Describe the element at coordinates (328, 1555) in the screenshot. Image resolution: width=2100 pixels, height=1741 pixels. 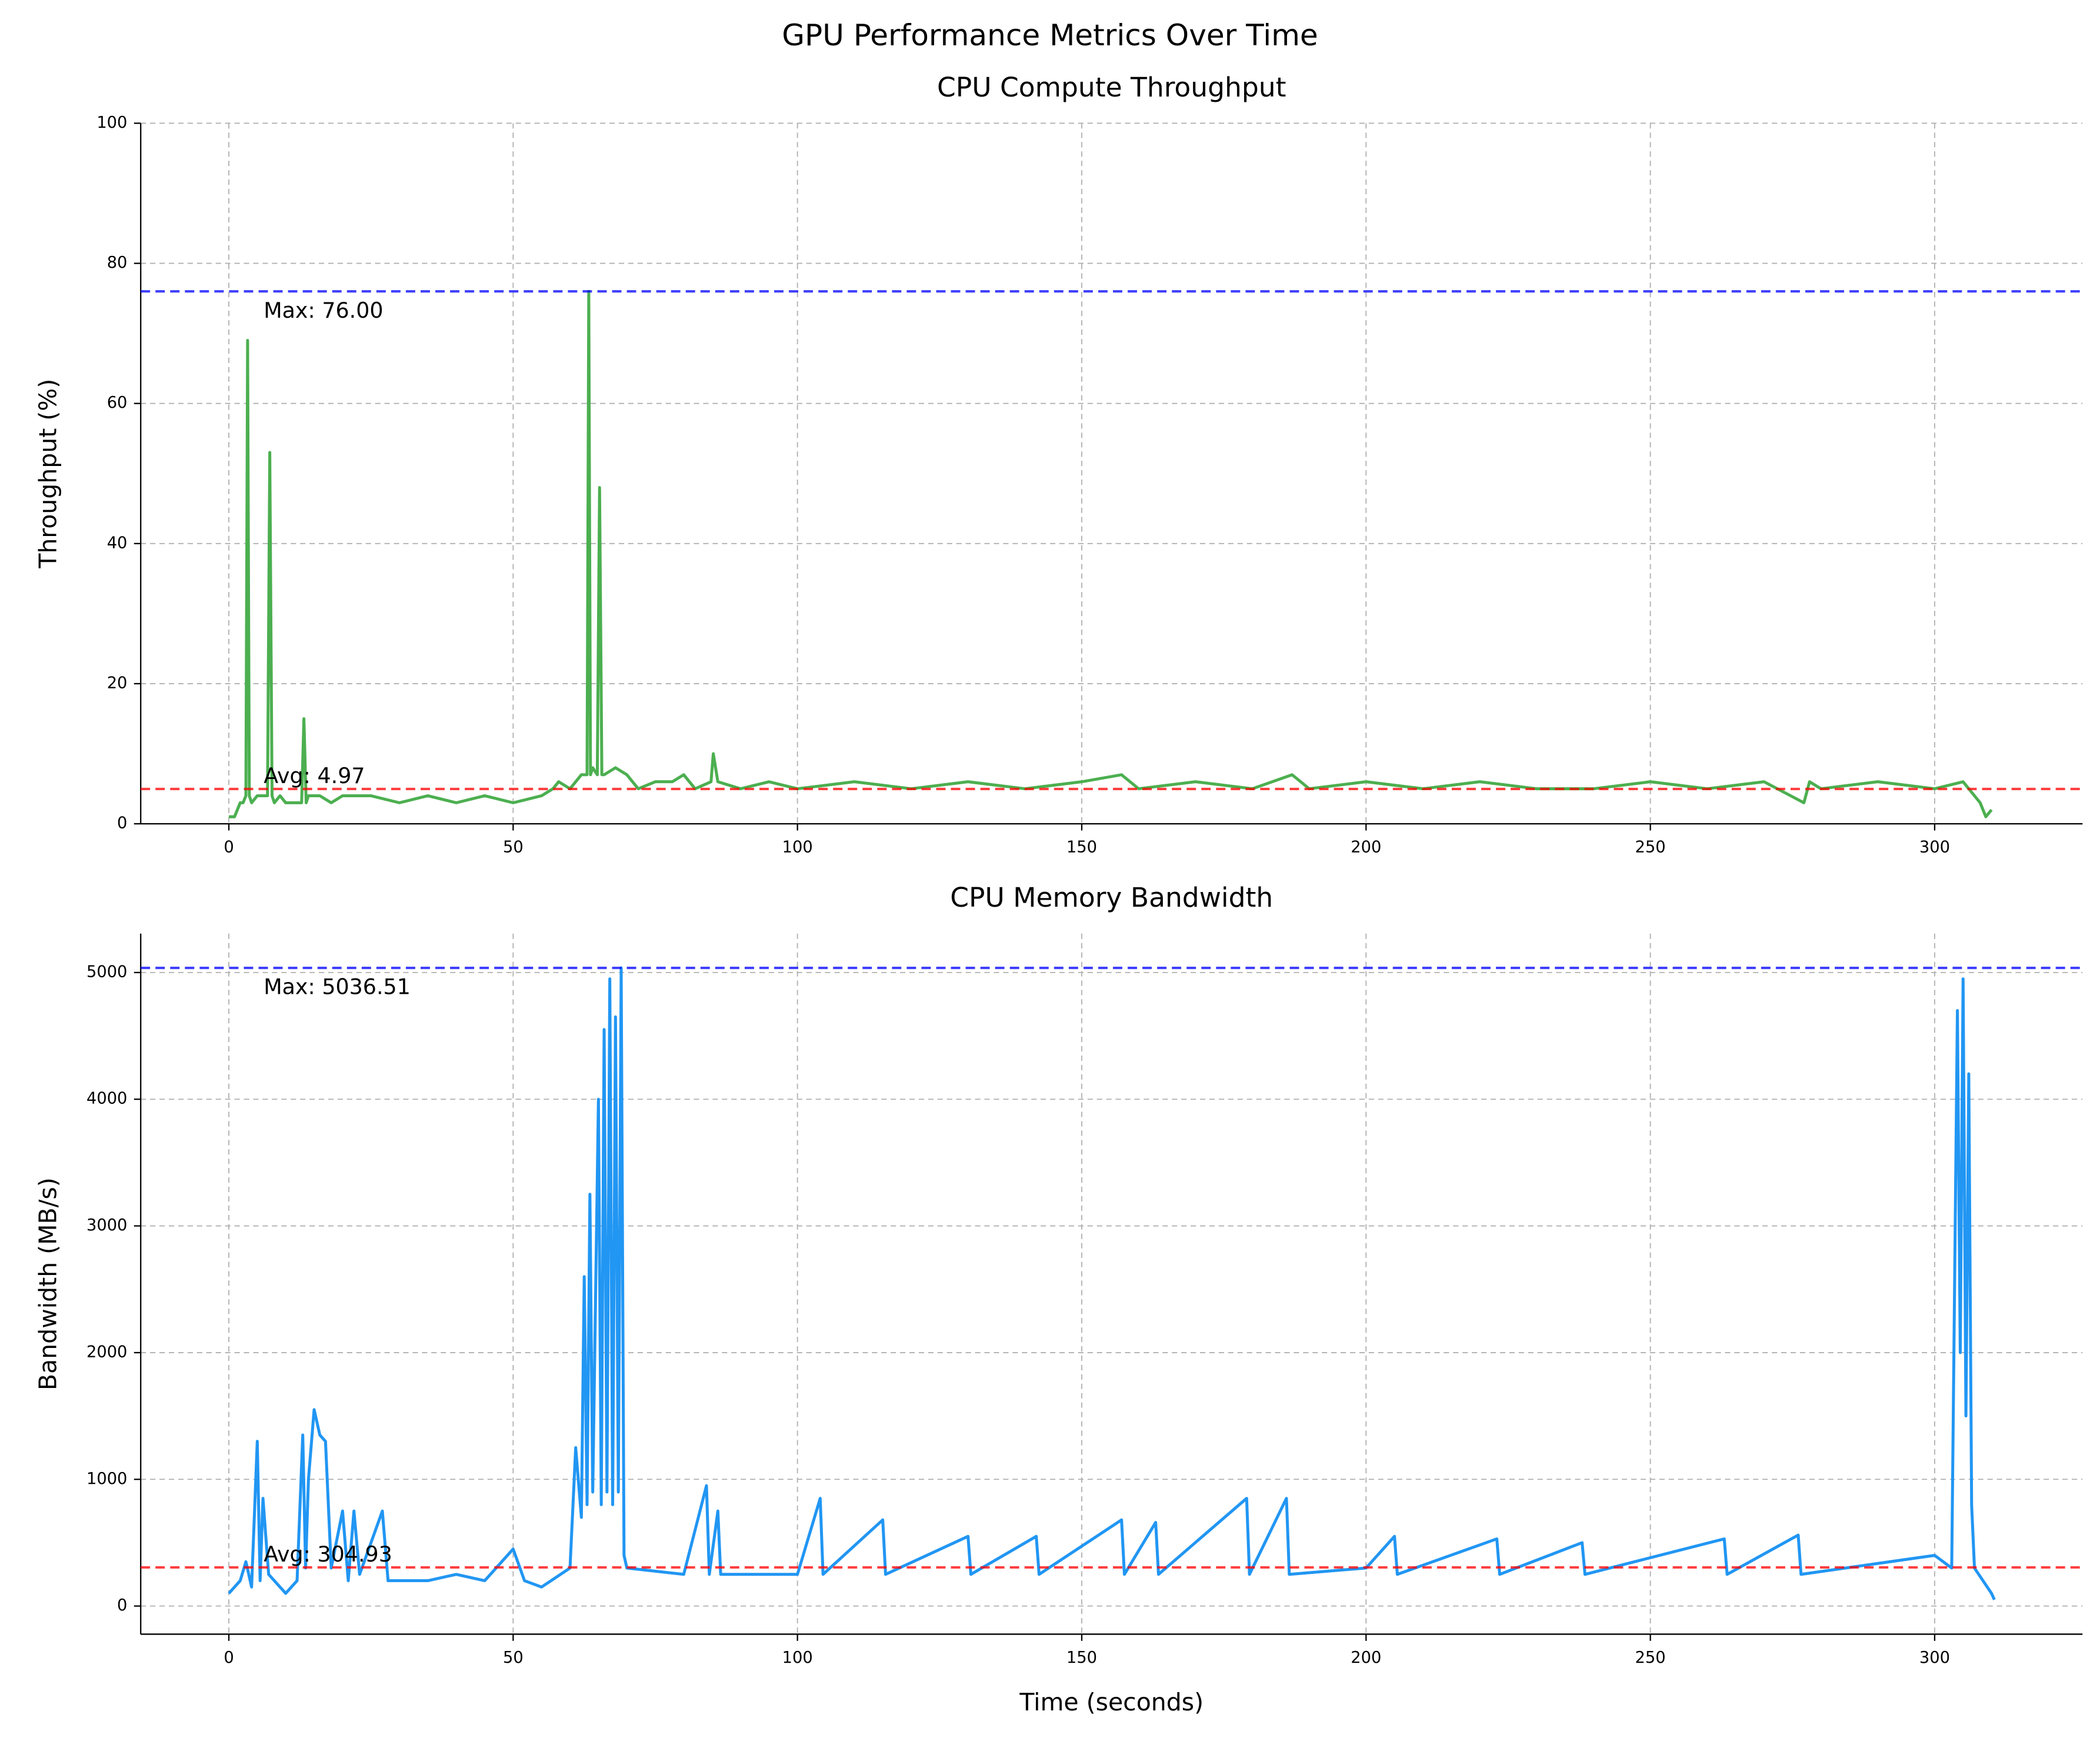
I see `reference-label: Avg: 304.93` at that location.